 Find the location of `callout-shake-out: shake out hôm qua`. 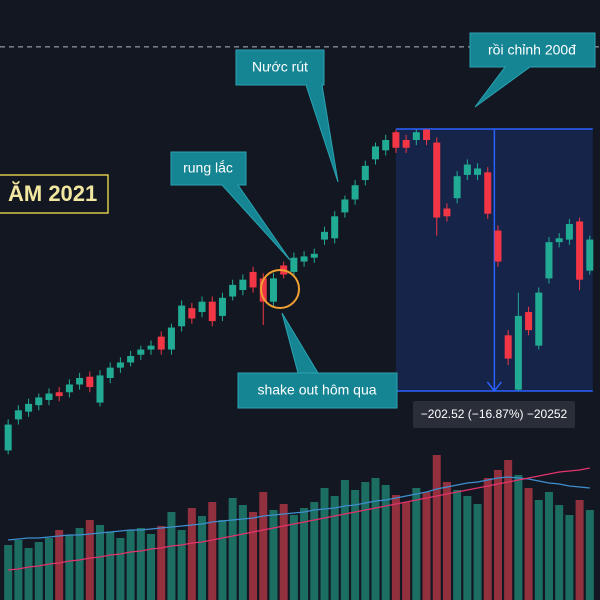

callout-shake-out: shake out hôm qua is located at coordinates (317, 360).